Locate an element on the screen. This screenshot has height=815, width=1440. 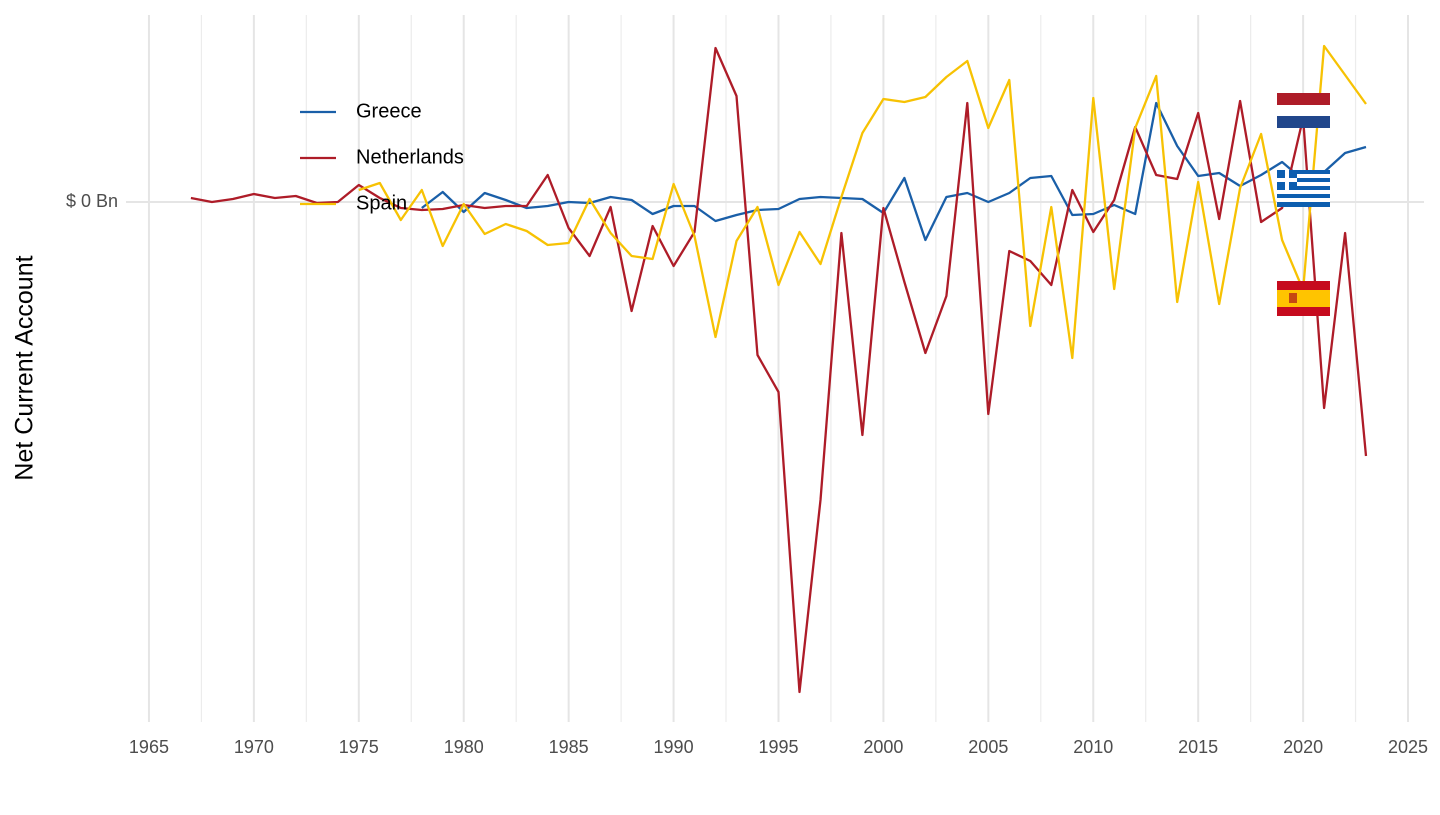
legend: Greece Netherlands Spain is located at coordinates (382, 157).